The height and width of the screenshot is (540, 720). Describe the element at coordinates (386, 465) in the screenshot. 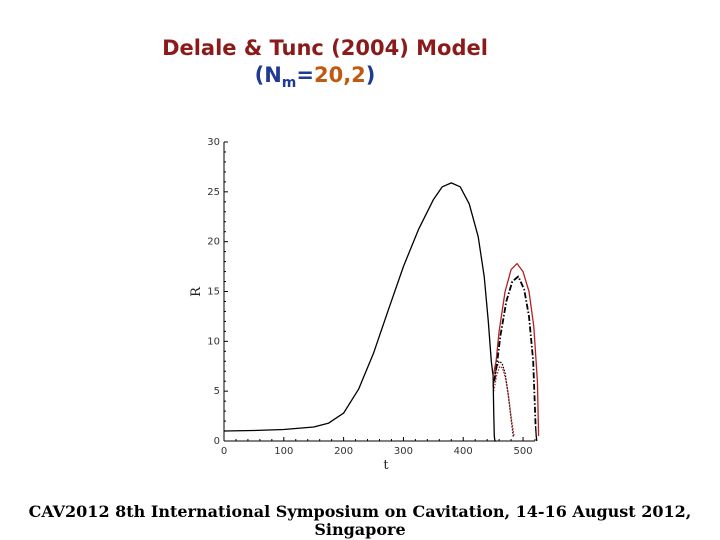

I see `x-axis-label: t` at that location.